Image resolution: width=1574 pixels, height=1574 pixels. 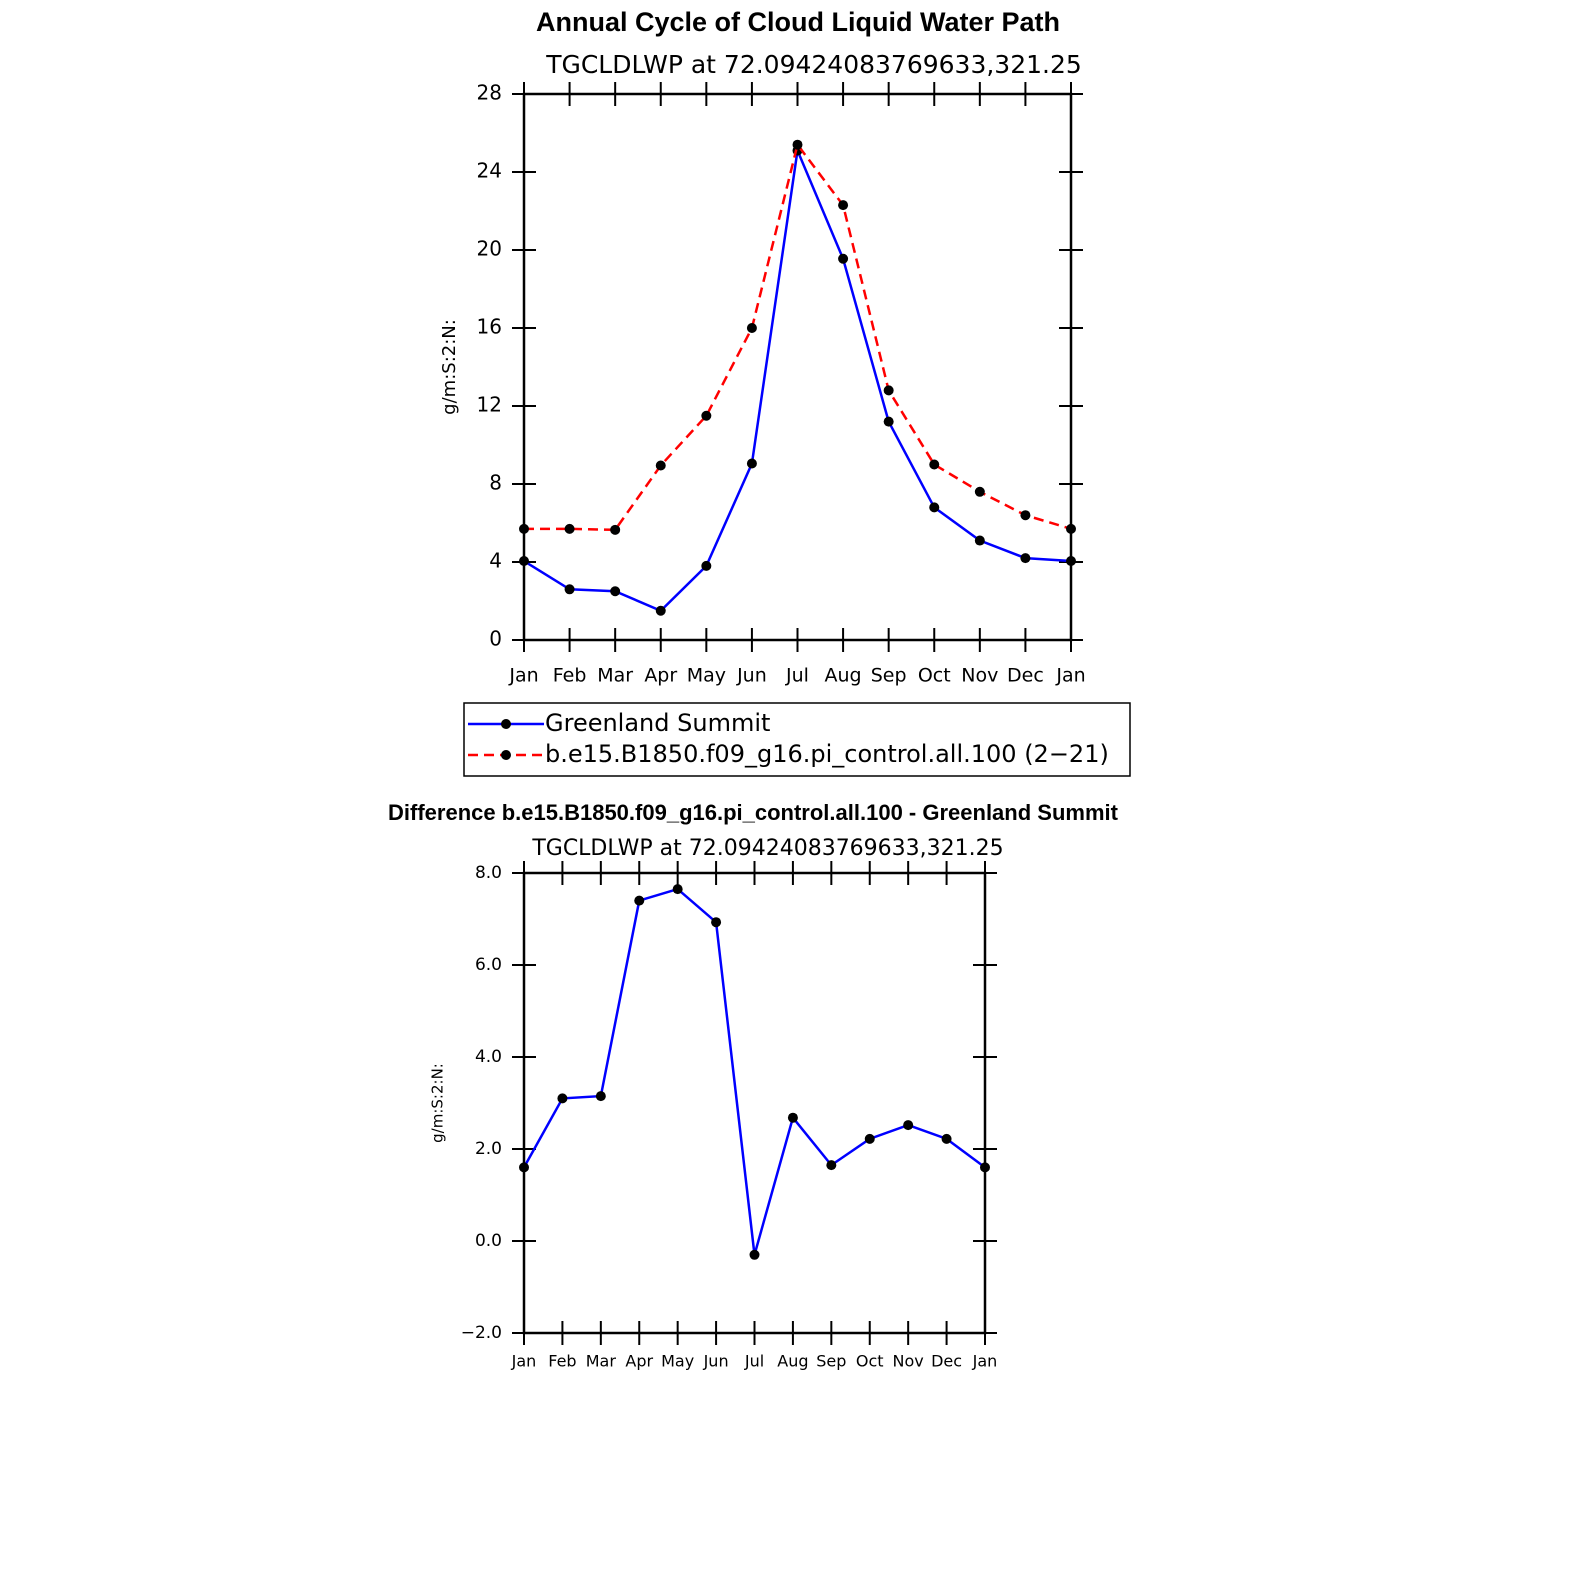 I want to click on y-tick-label: 8, so click(x=495, y=483).